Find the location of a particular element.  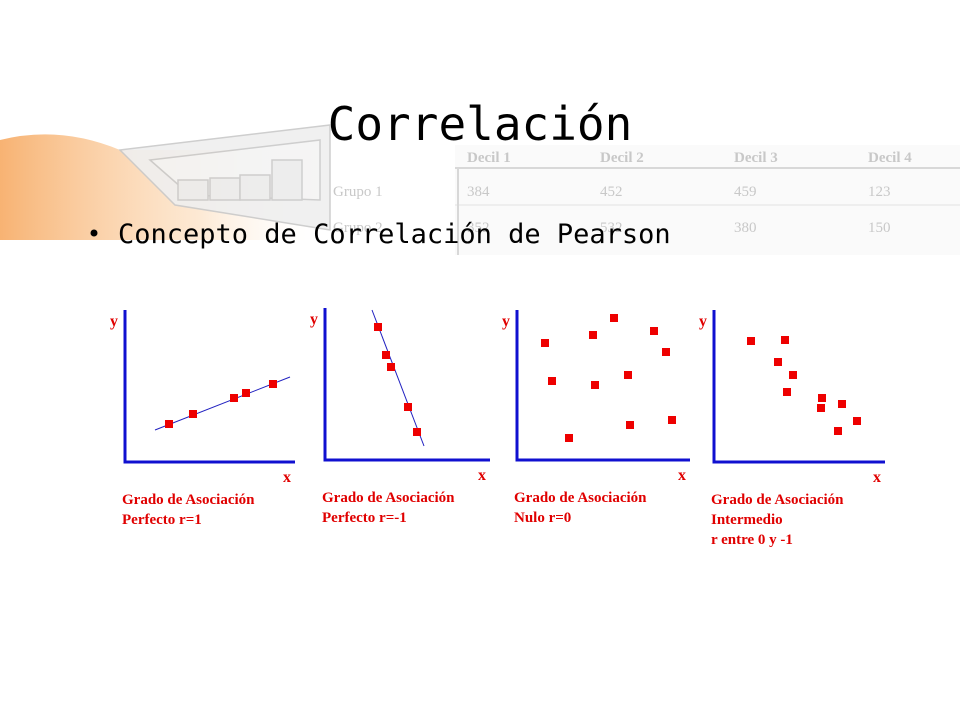

table-cell: 380 is located at coordinates (745, 228).